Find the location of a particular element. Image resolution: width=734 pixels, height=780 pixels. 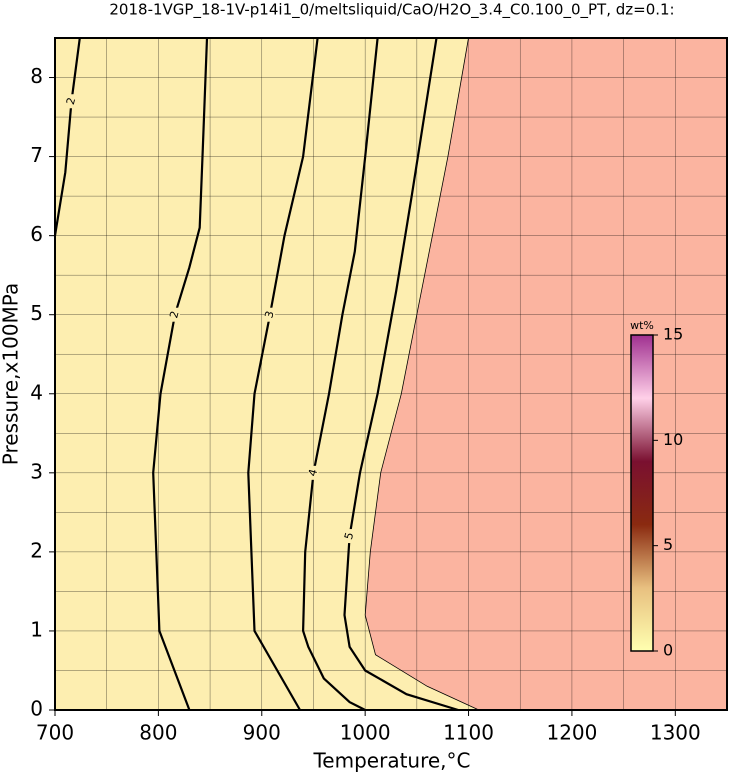

x-tick-label: 1300 is located at coordinates (675, 733).